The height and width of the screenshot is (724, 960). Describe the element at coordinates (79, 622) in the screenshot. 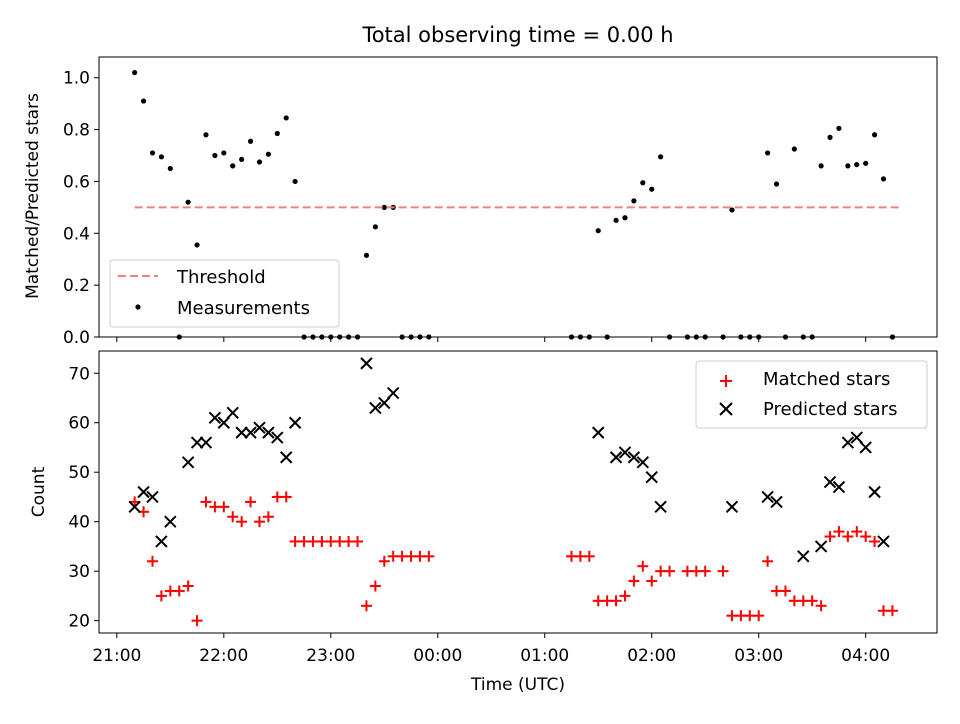

I see `bottom-y-tick-label: 20` at that location.